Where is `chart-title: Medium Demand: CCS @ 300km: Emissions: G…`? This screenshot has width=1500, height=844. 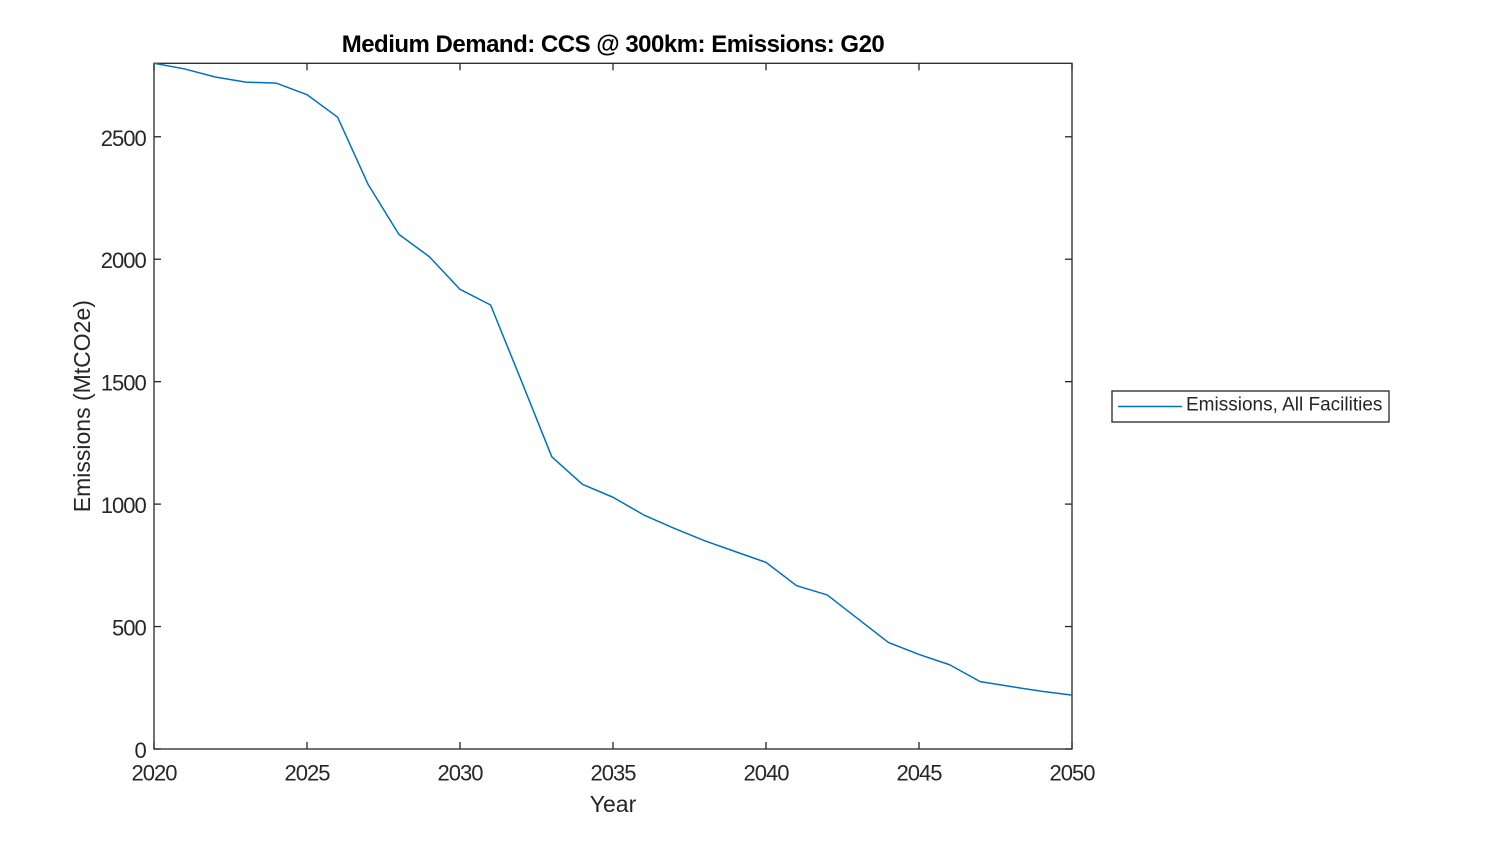 chart-title: Medium Demand: CCS @ 300km: Emissions: G… is located at coordinates (613, 44).